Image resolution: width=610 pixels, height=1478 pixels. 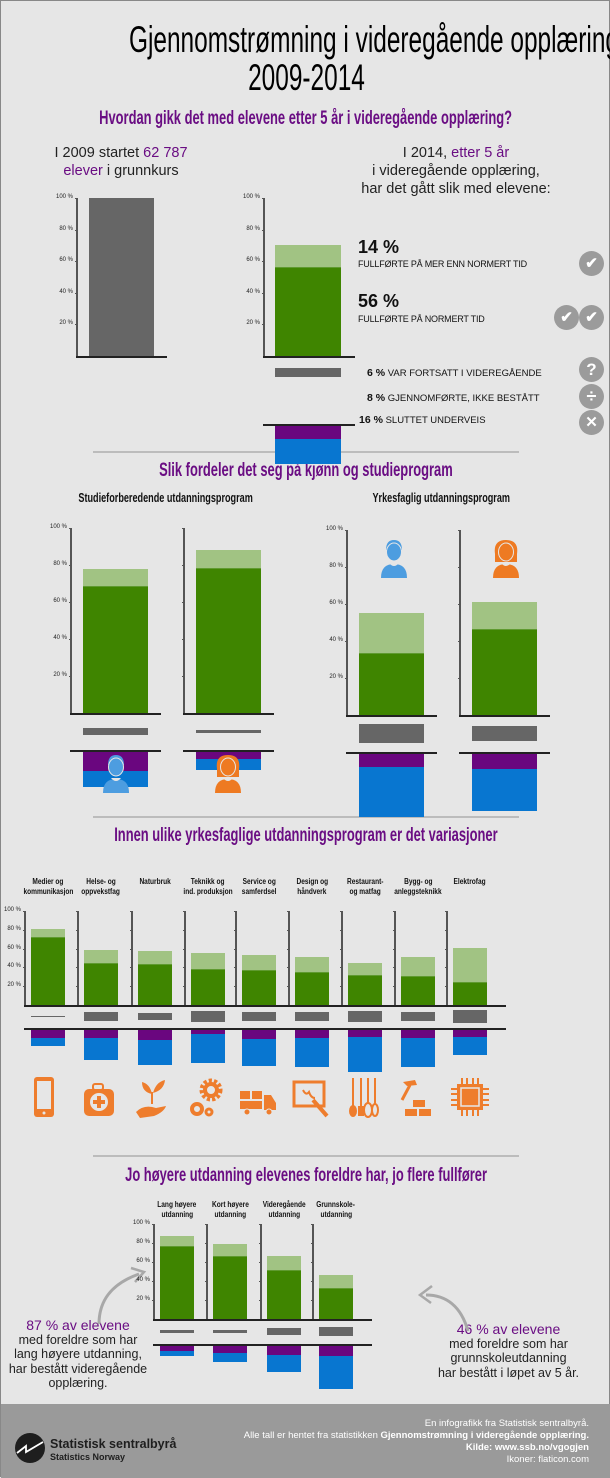 I want to click on outcome-dropped: 16 % SLUTTET UNDERVEIS, so click(x=422, y=420).